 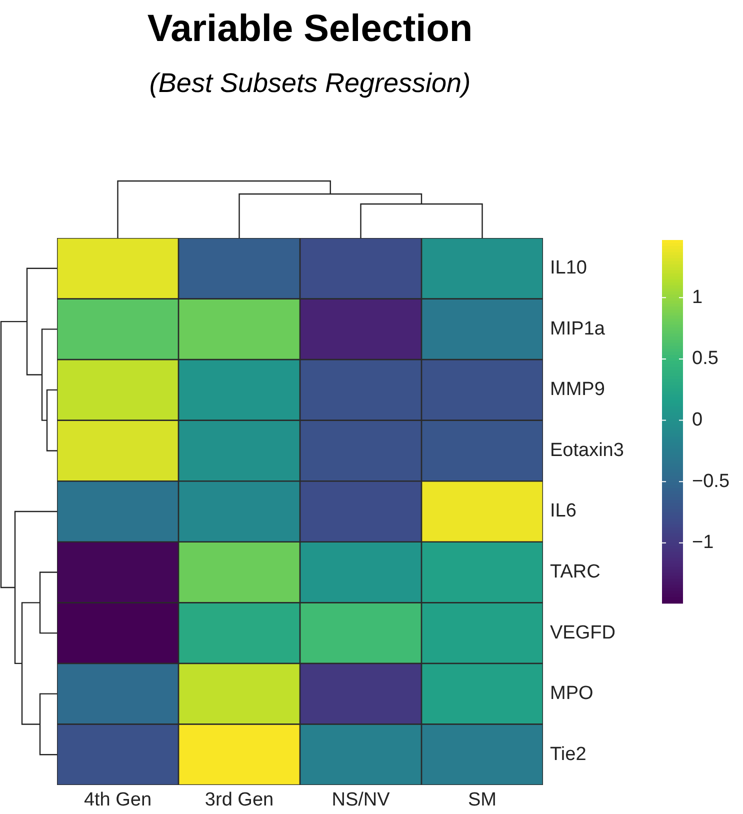 What do you see at coordinates (239, 800) in the screenshot?
I see `x-tick-label: 3rd Gen` at bounding box center [239, 800].